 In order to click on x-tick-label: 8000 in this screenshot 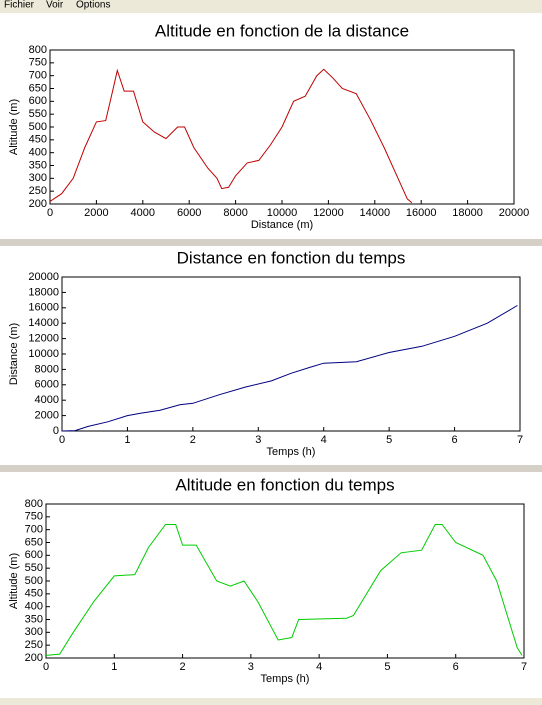, I will do `click(235, 213)`.